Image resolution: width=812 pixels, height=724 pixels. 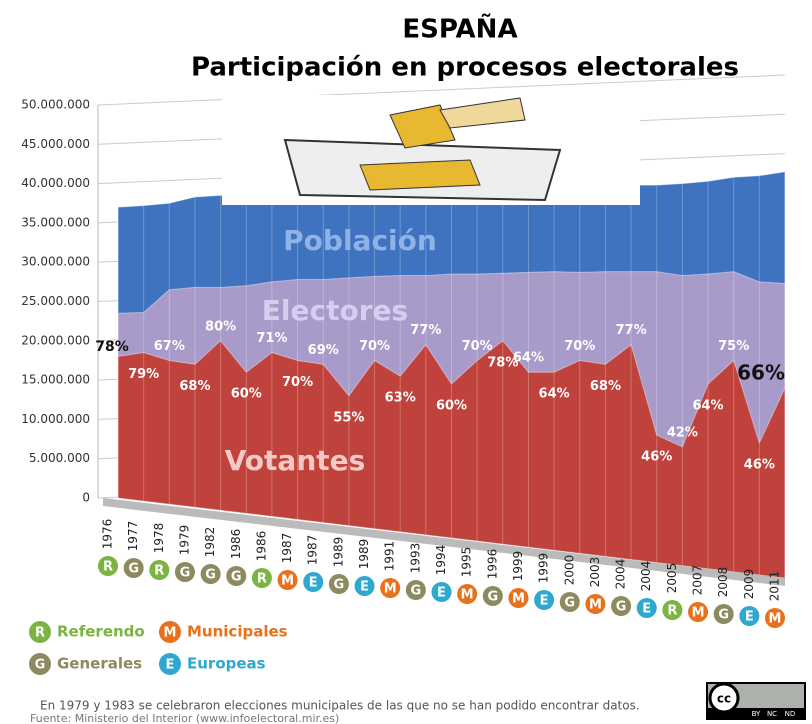 What do you see at coordinates (55, 144) in the screenshot?
I see `y-tick-label: 45.000.000` at bounding box center [55, 144].